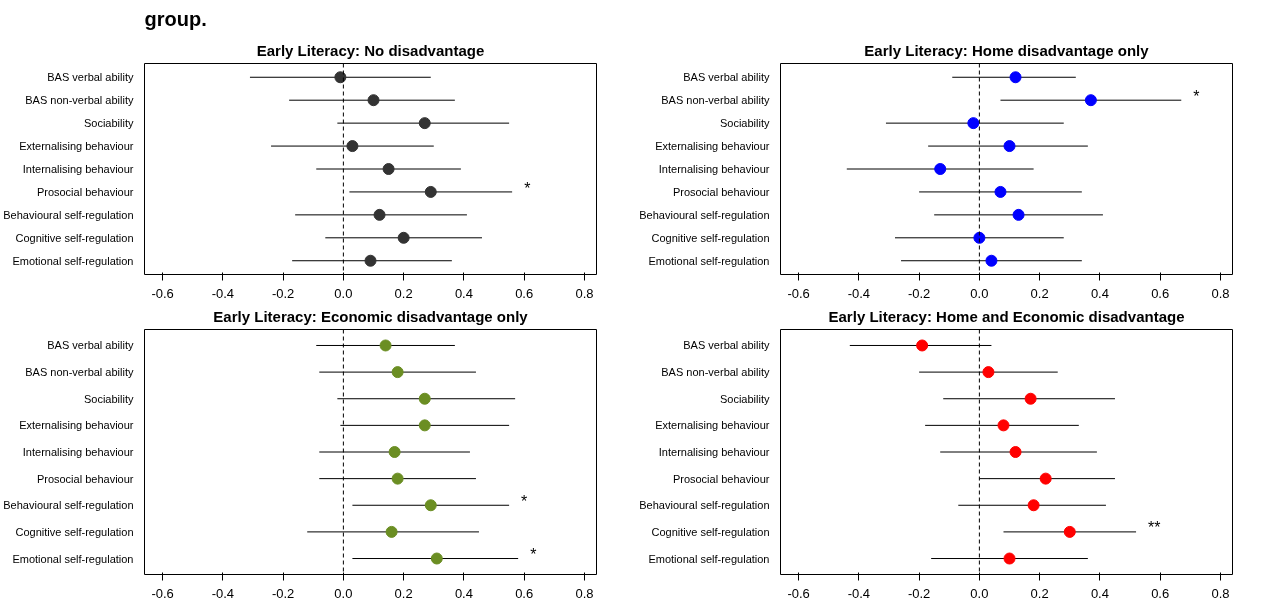  Describe the element at coordinates (1006, 316) in the screenshot. I see `chart-title: Early Literacy: Home and Economic disadvantage` at that location.